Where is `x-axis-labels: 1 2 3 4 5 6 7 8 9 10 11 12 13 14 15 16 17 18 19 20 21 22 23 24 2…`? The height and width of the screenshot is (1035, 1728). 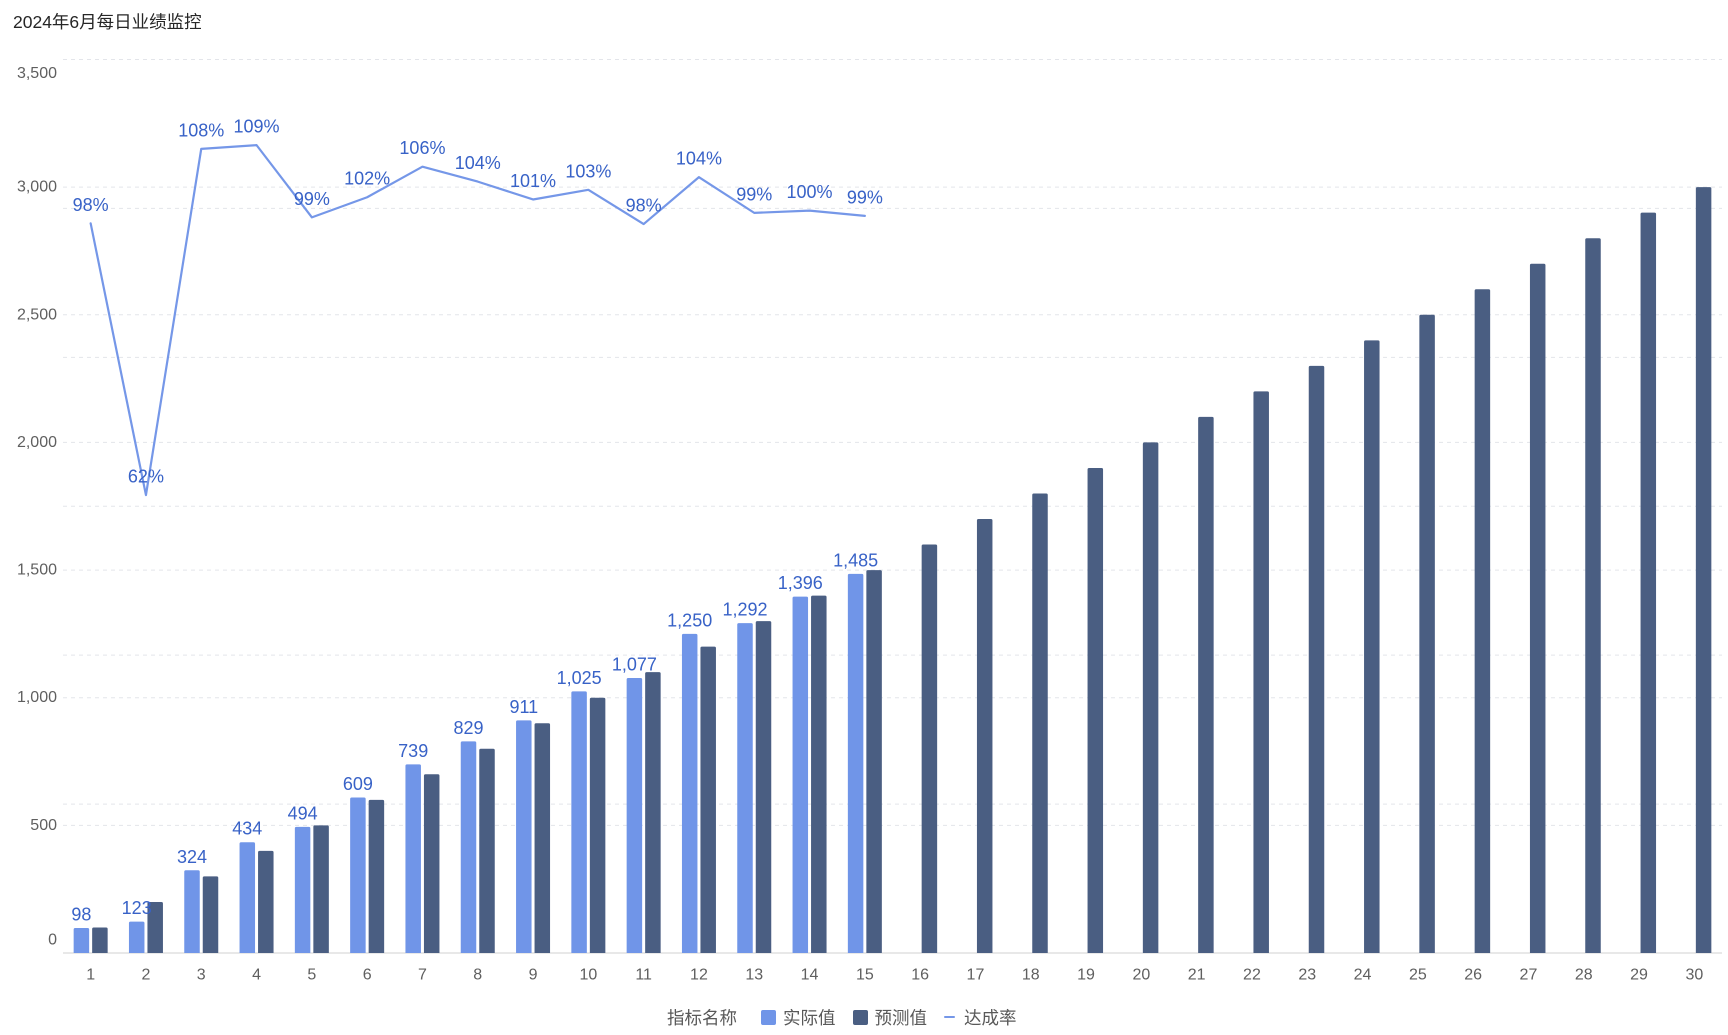 x-axis-labels: 1 2 3 4 5 6 7 8 9 10 11 12 13 14 15 16 17 18 19 20 21 22 23 24 2… is located at coordinates (894, 975).